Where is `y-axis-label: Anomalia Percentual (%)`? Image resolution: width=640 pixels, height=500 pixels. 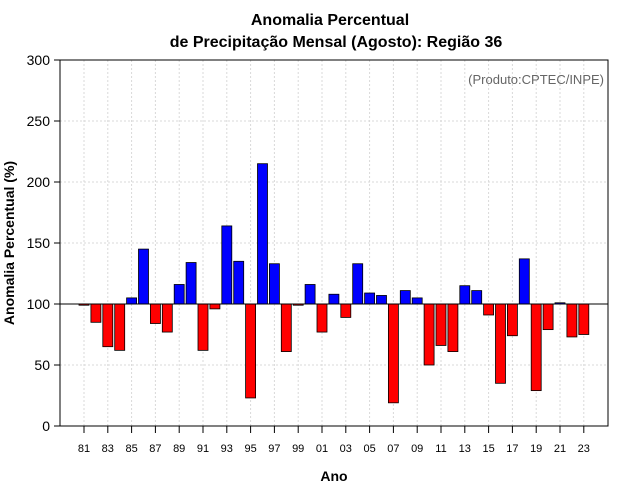
y-axis-label: Anomalia Percentual (%) is located at coordinates (9, 243).